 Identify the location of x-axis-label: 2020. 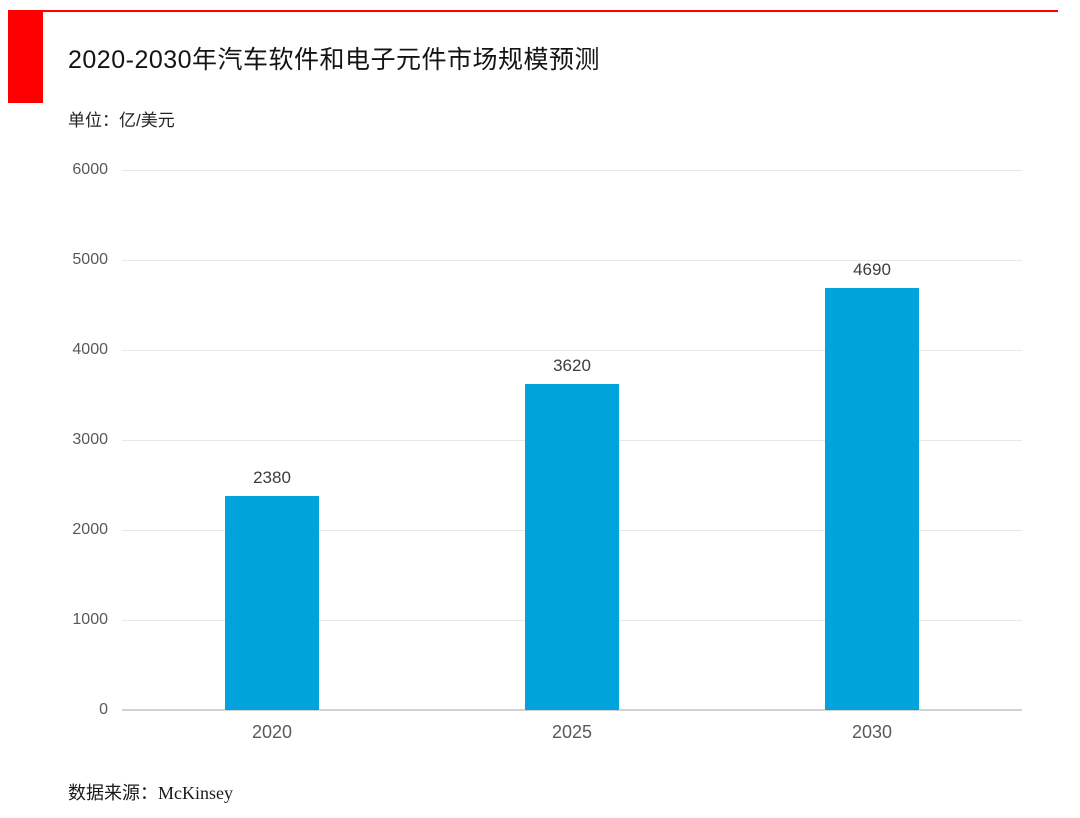
(272, 732).